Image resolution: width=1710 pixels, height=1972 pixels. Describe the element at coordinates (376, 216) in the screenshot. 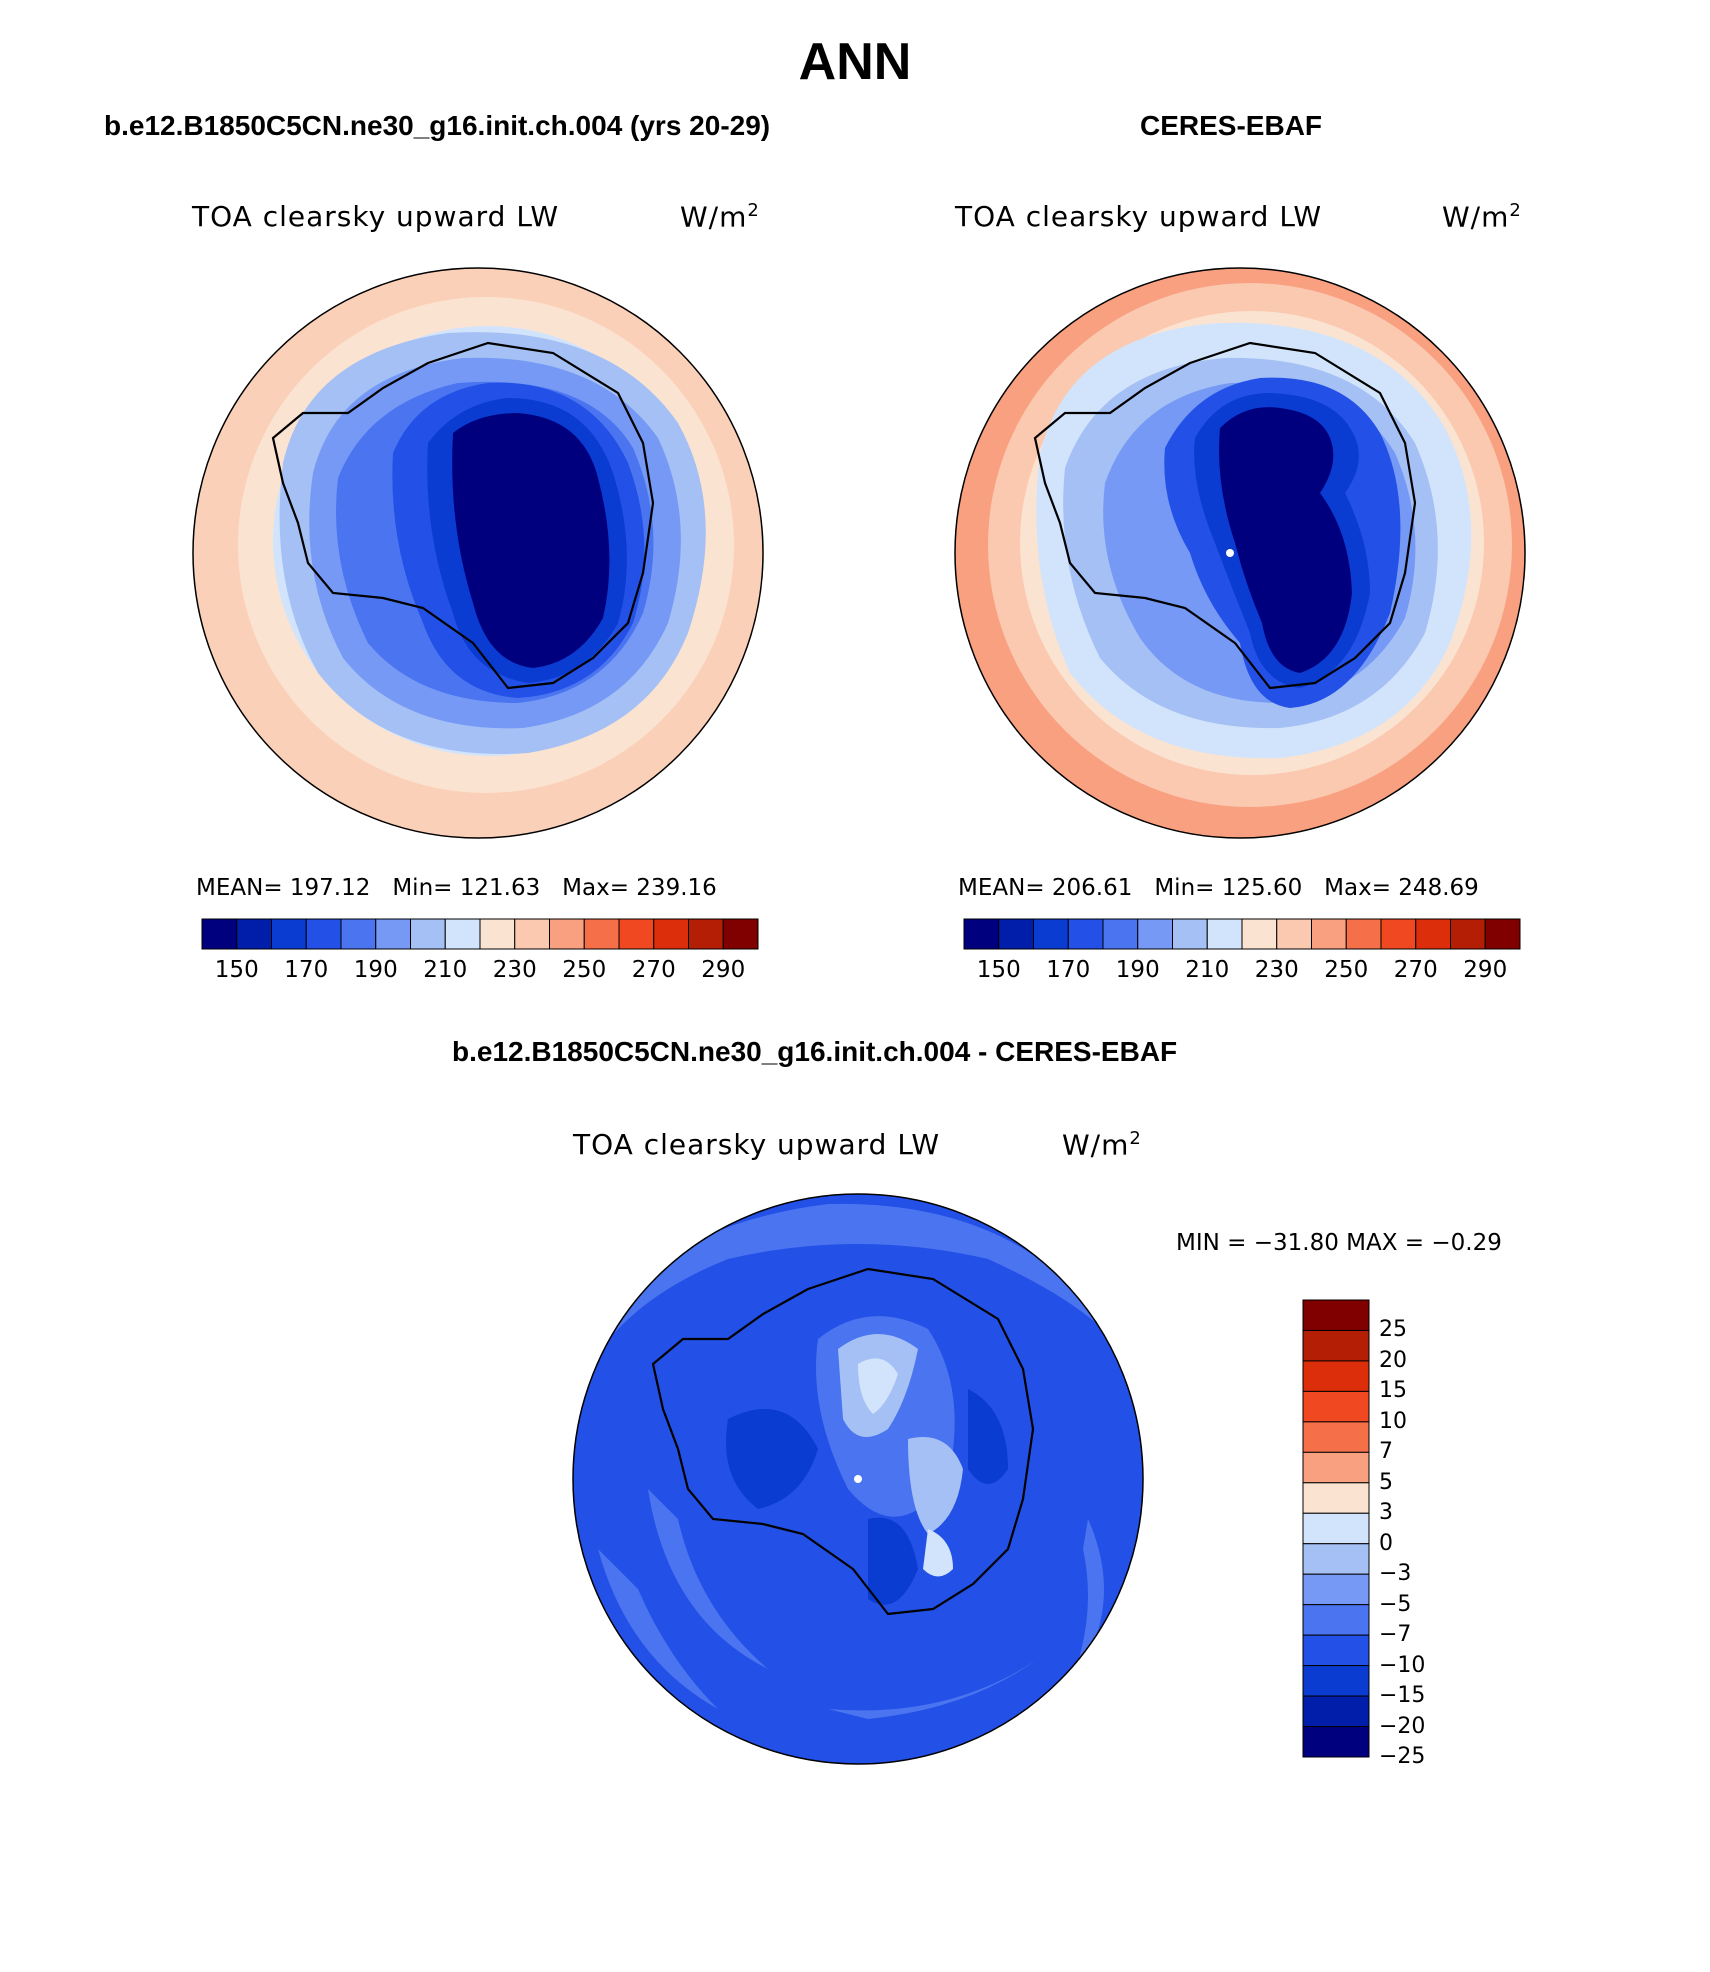

I see `model-variable-label: TOA clearsky upward LW` at that location.